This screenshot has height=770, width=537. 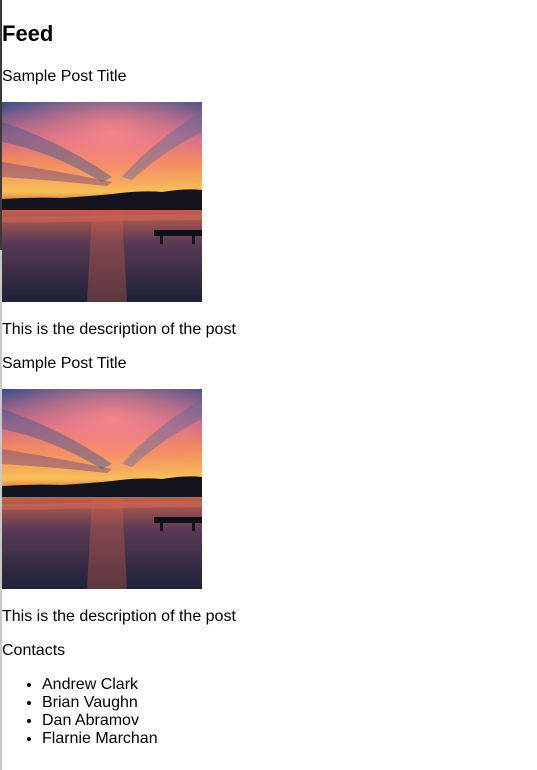 What do you see at coordinates (1, 125) in the screenshot?
I see `window-left-border-dark` at bounding box center [1, 125].